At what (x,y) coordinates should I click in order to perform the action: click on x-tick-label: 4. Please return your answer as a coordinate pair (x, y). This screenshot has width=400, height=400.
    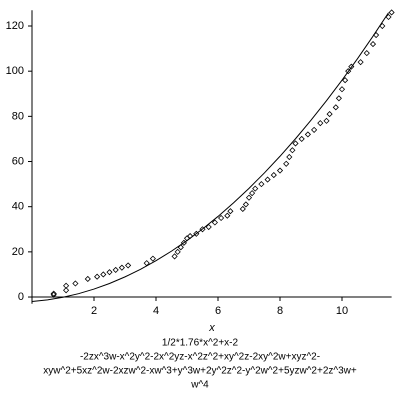
    Looking at the image, I should click on (156, 311).